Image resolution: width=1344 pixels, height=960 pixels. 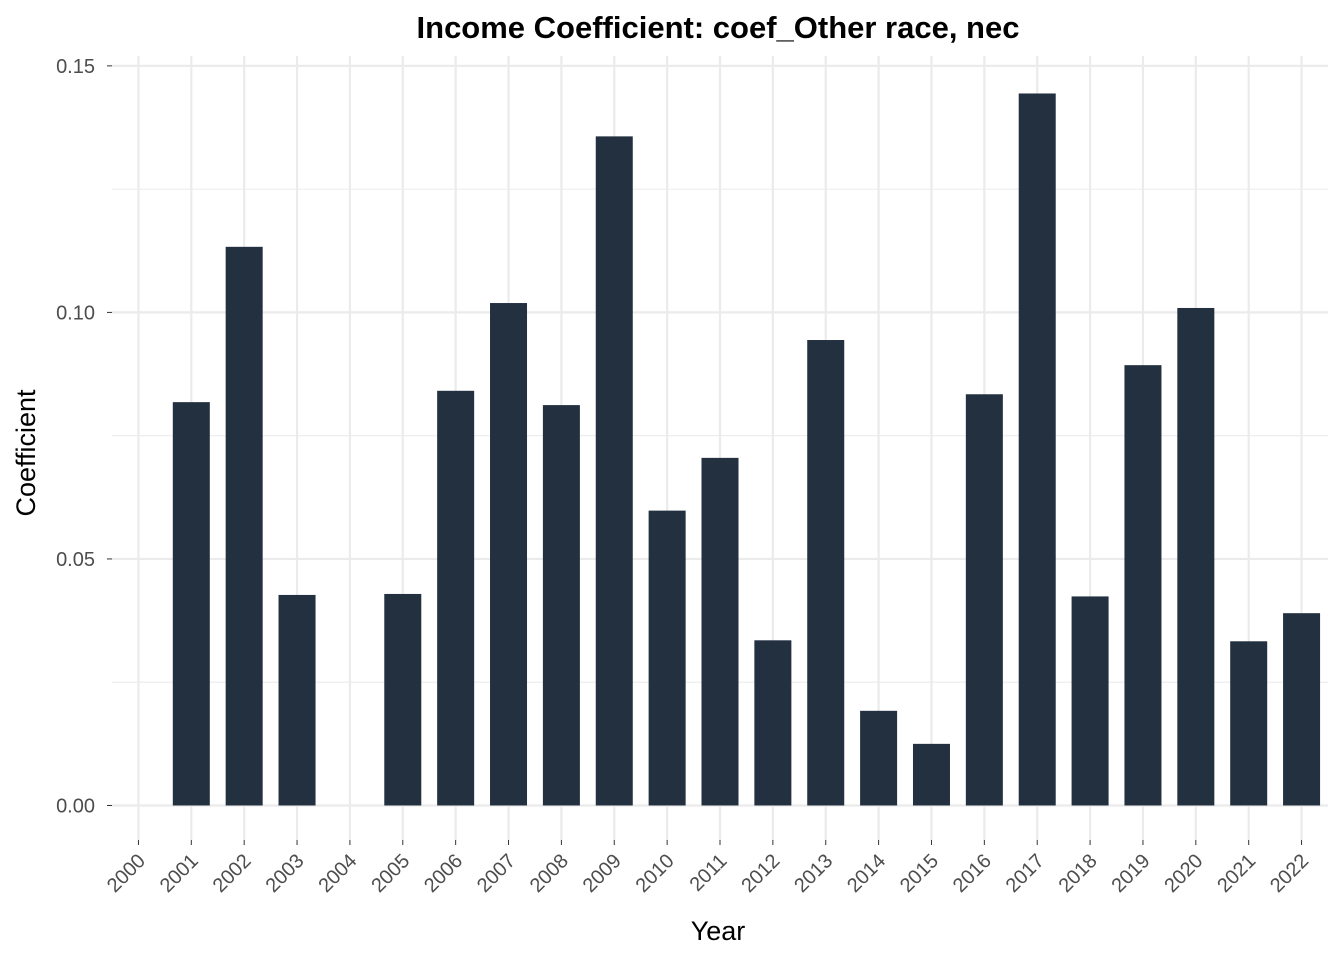 I want to click on x-tick-label: 2012, so click(x=760, y=873).